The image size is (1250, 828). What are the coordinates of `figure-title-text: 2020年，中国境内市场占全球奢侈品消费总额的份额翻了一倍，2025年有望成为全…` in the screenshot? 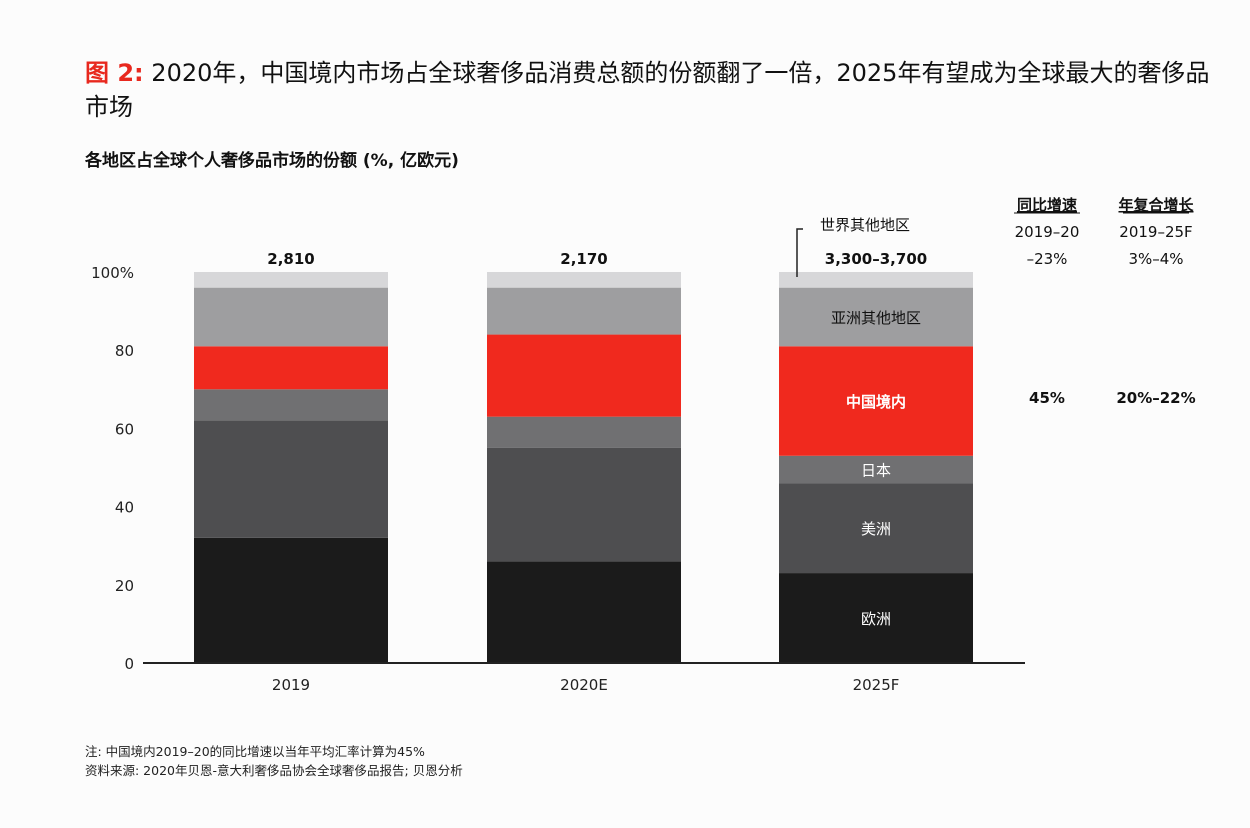 It's located at (647, 90).